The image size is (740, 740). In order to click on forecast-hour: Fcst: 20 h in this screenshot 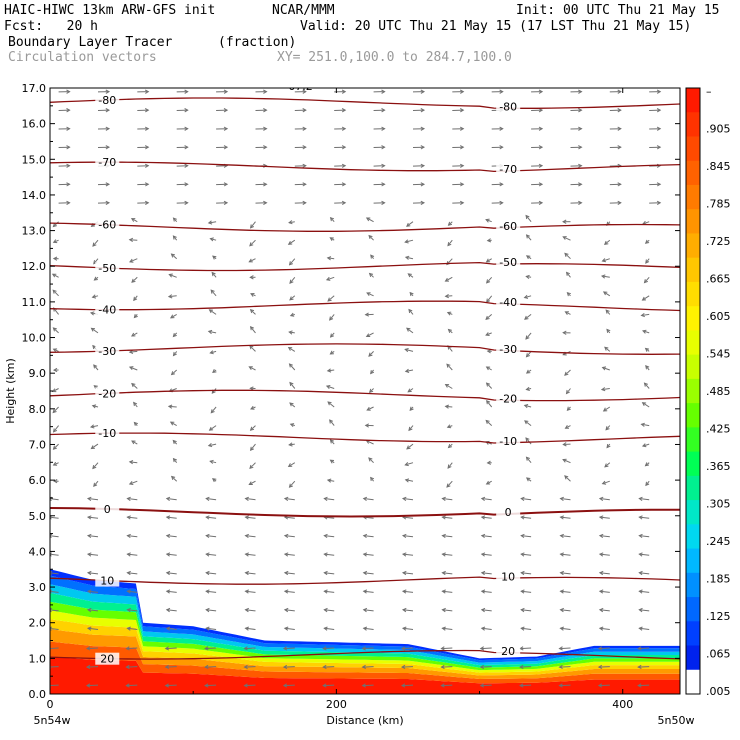, I will do `click(51, 26)`.